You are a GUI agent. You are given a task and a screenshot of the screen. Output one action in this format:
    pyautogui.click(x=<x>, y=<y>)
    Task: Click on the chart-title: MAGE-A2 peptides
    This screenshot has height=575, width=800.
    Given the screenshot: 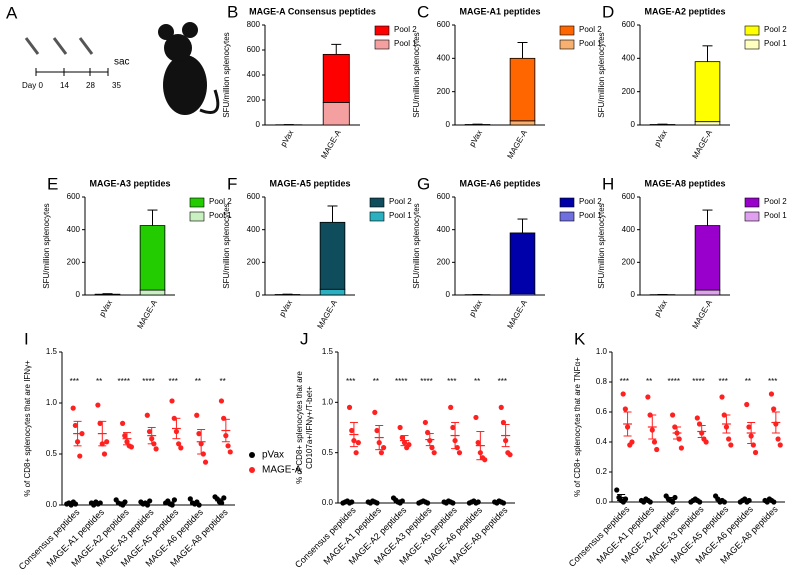 What is the action you would take?
    pyautogui.click(x=684, y=11)
    